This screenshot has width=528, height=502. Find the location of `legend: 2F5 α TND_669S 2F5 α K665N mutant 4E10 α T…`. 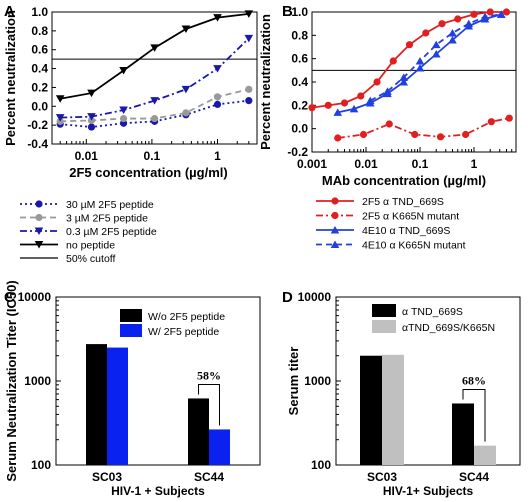

legend: 2F5 α TND_669S 2F5 α K665N mutant 4E10 α T… is located at coordinates (391, 224).